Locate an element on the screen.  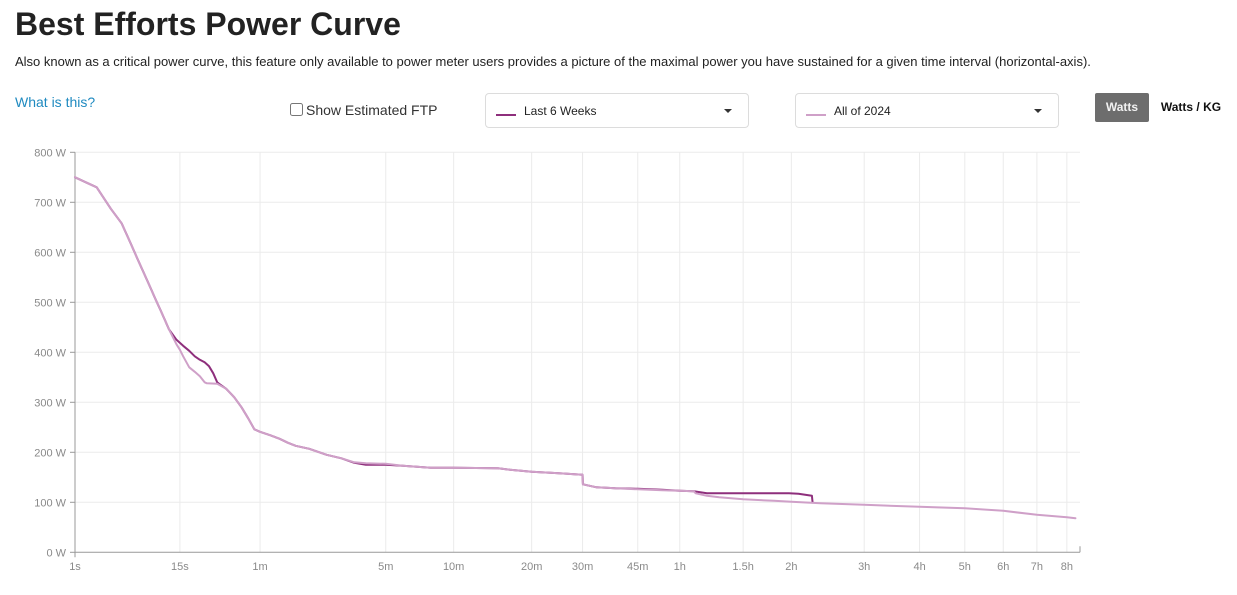
y-tick-label: 200 W is located at coordinates (50, 453).